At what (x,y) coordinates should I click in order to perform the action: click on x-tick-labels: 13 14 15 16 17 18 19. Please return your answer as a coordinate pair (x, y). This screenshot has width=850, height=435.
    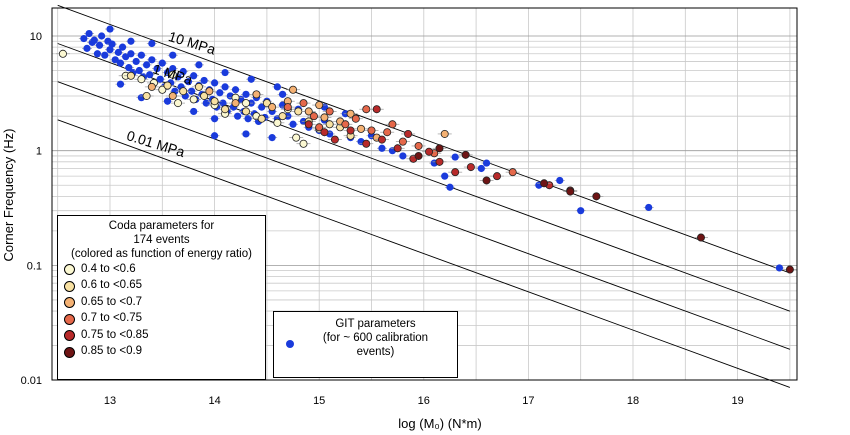
    Looking at the image, I should click on (424, 401).